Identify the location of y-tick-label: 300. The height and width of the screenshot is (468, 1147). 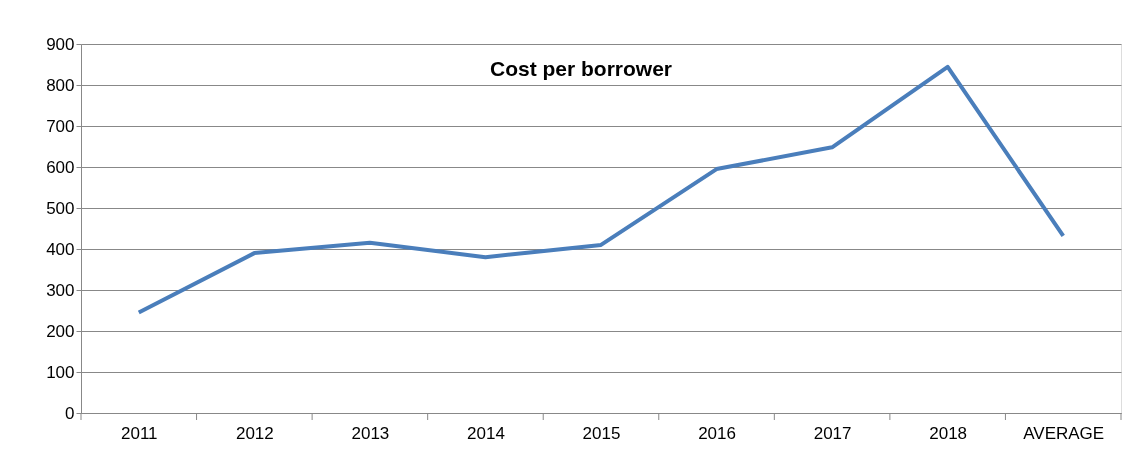
(60, 290).